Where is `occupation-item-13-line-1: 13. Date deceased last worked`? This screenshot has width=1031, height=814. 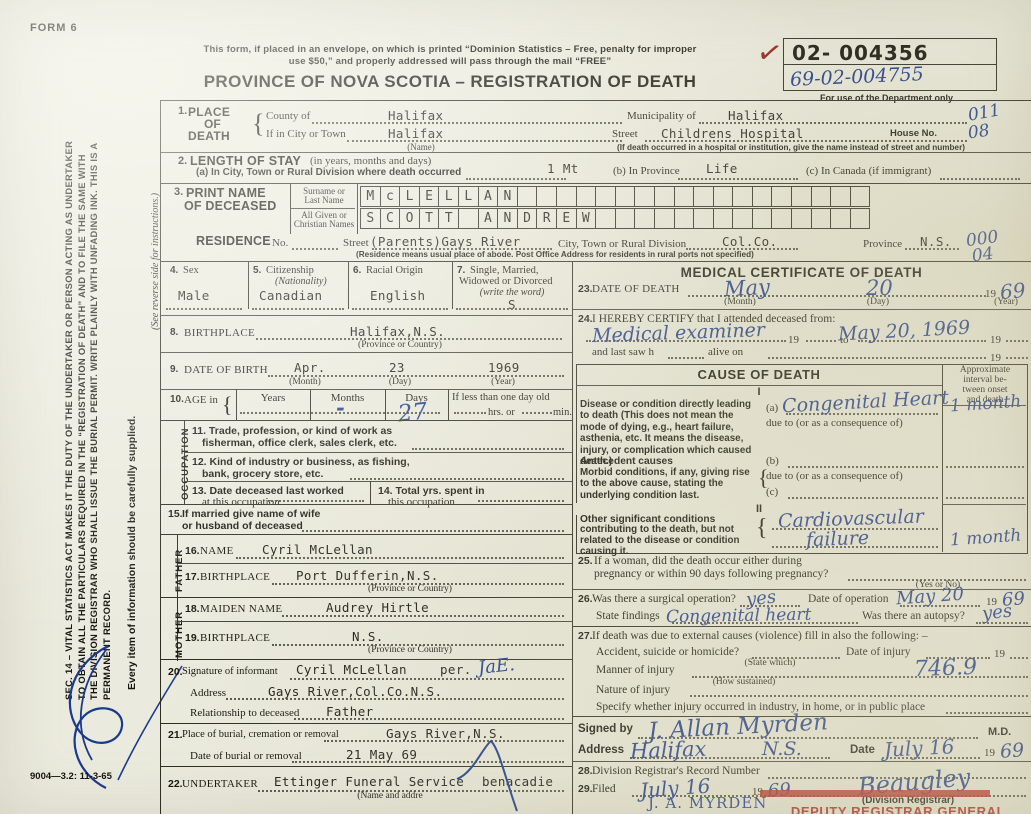 occupation-item-13-line-1: 13. Date deceased last worked is located at coordinates (268, 491).